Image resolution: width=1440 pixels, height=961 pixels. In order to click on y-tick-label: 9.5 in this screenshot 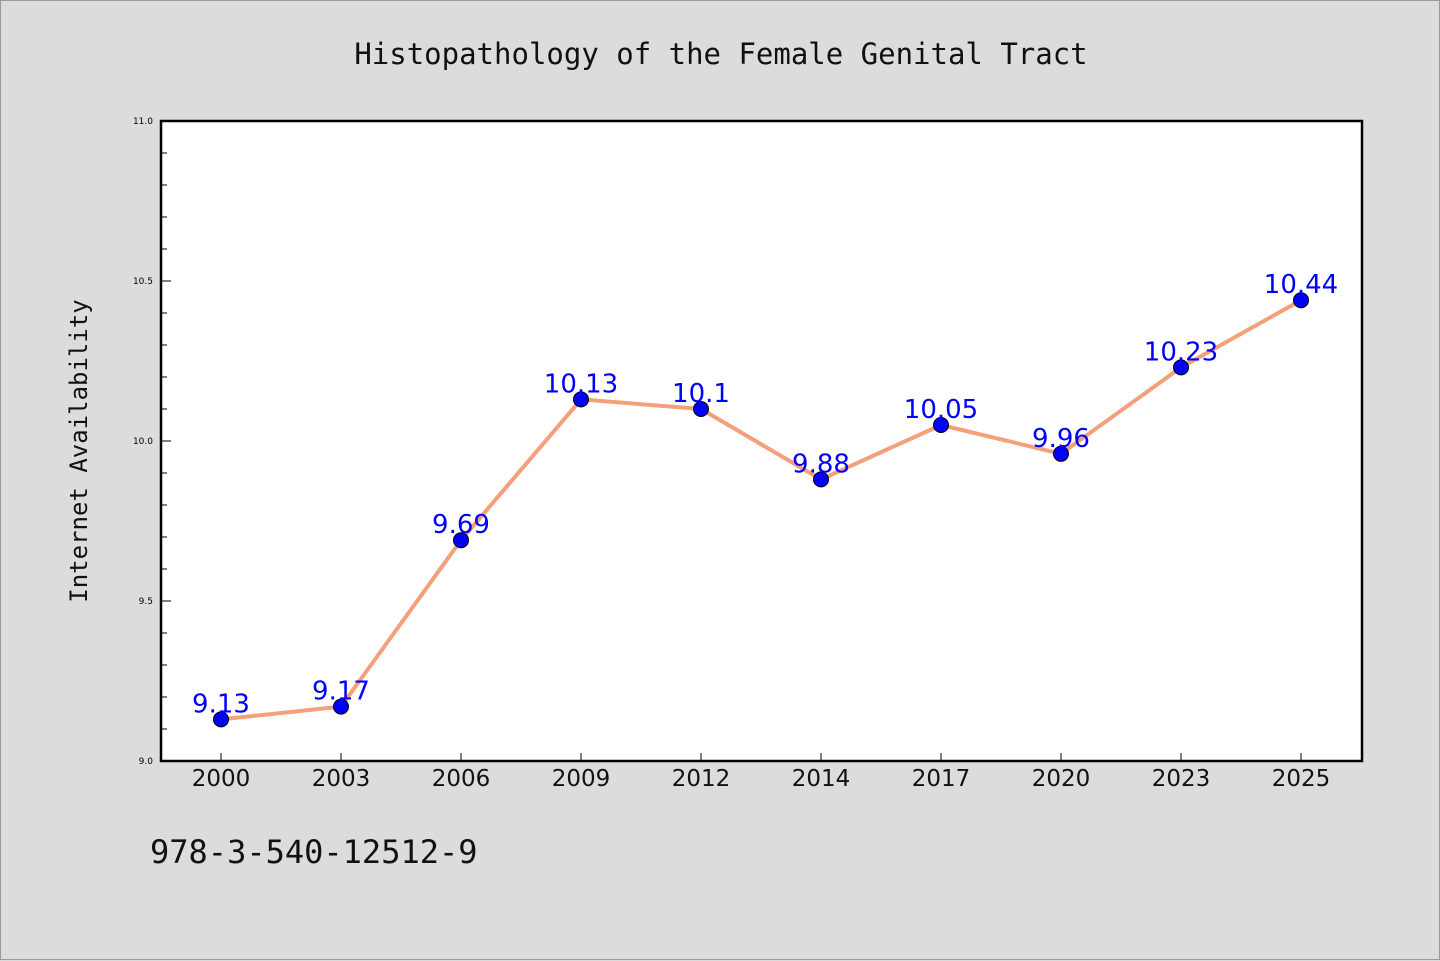, I will do `click(146, 602)`.